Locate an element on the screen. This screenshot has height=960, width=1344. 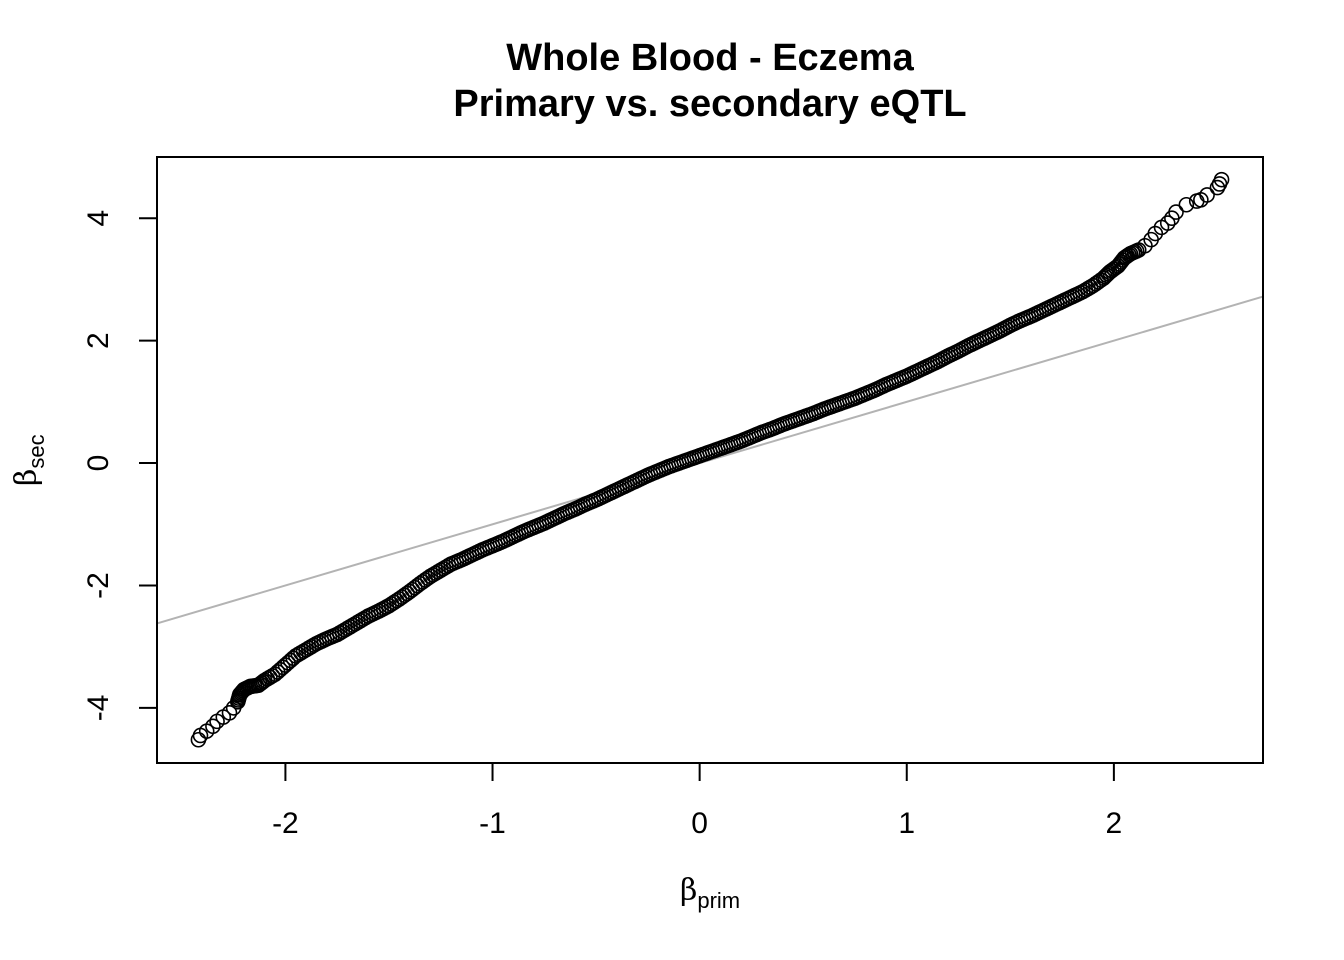
y-tick-label: 2 is located at coordinates (98, 340).